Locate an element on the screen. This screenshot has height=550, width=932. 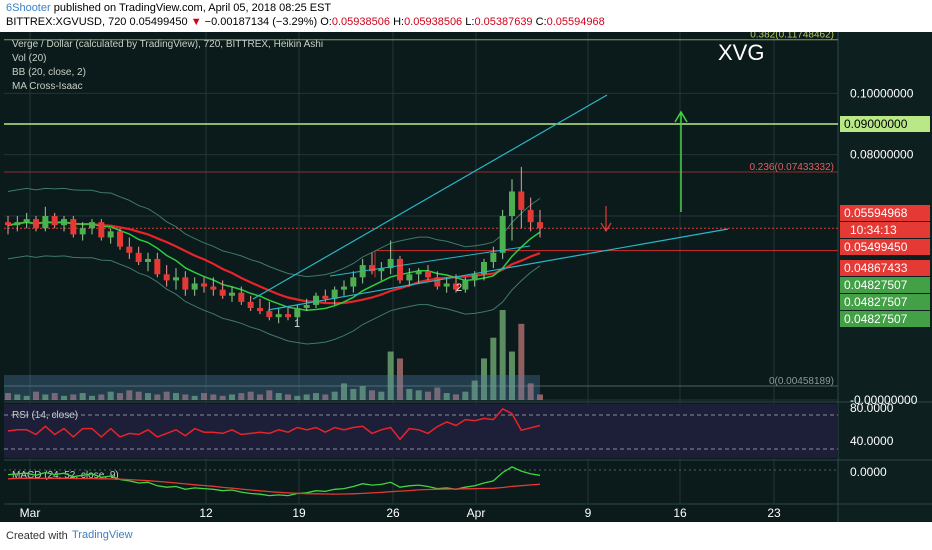
price-tick-label: -0.00000000 is located at coordinates (884, 400).